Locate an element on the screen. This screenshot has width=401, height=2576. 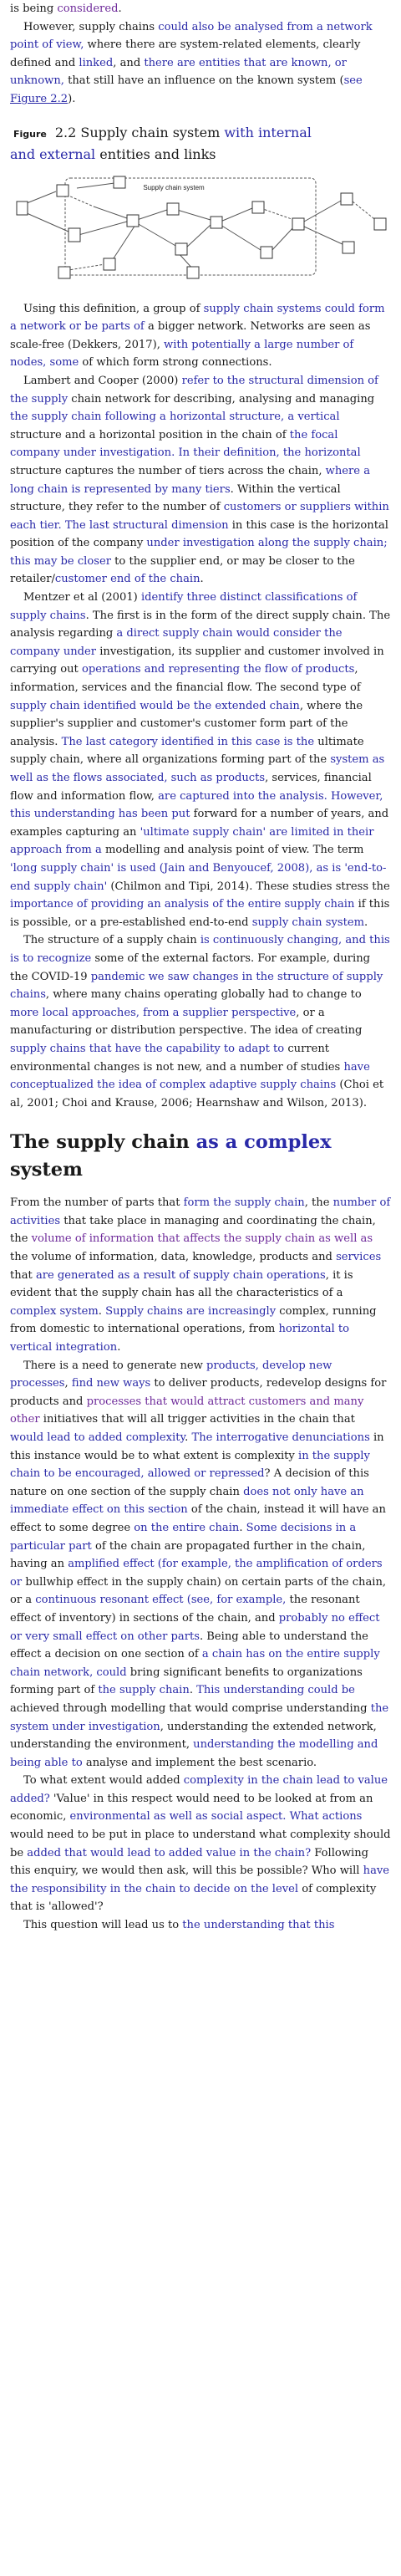
figure-label: Figure is located at coordinates (30, 134).